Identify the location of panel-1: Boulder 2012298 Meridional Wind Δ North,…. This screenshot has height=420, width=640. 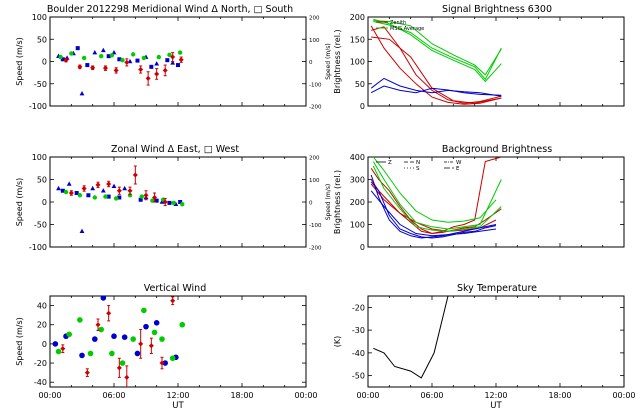
(173, 57).